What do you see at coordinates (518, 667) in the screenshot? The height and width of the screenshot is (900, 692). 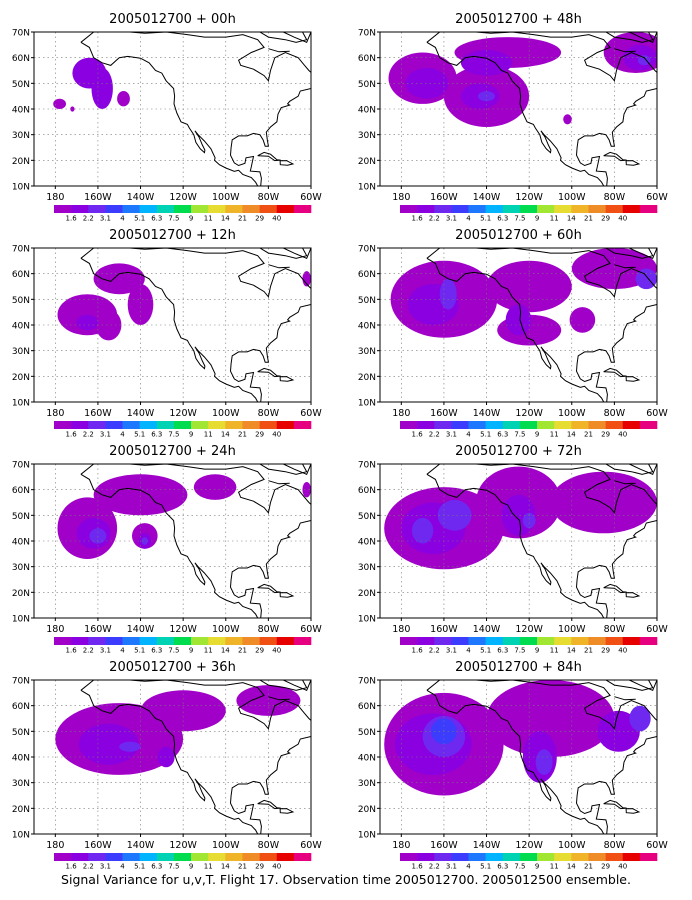 I see `panel-title: 2005012700 + 84h` at bounding box center [518, 667].